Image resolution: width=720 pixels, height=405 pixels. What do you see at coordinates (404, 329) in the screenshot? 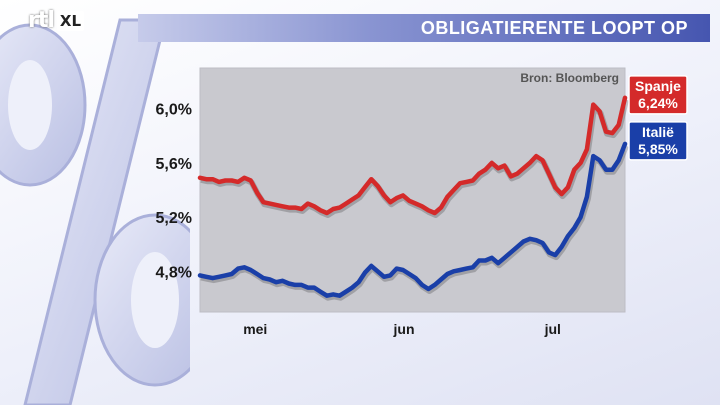
I see `x-tick-label: jun` at bounding box center [404, 329].